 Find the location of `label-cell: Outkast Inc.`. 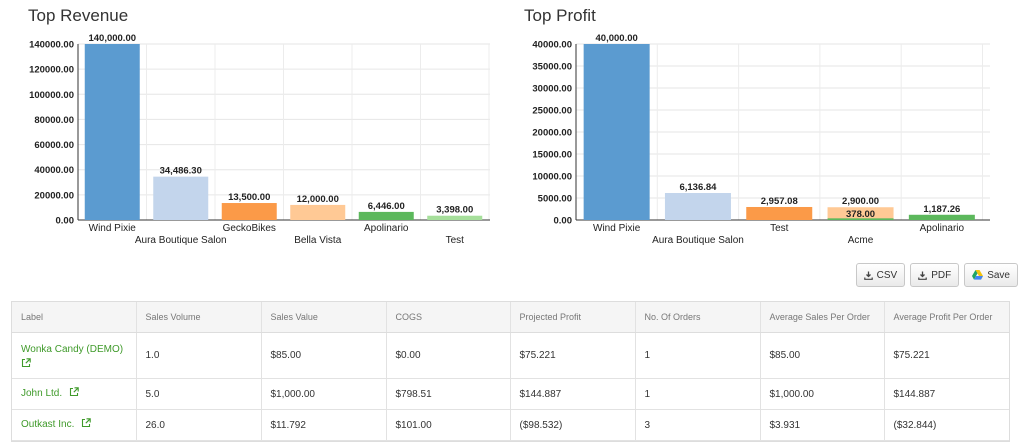

label-cell: Outkast Inc. is located at coordinates (74, 425).